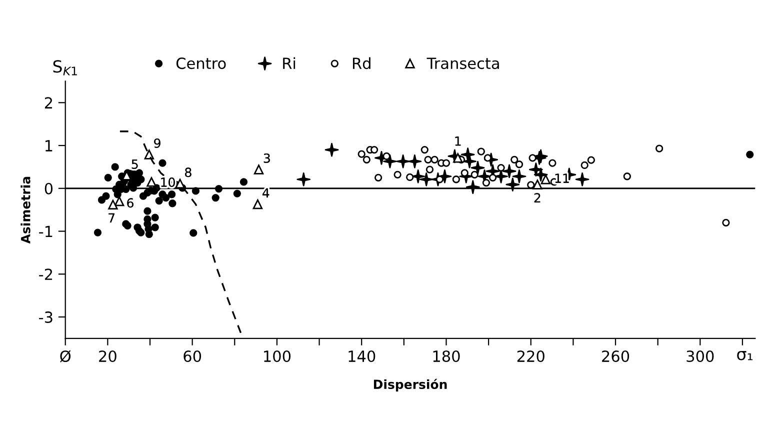  What do you see at coordinates (201, 64) in the screenshot?
I see `legend-label: Centro` at bounding box center [201, 64].